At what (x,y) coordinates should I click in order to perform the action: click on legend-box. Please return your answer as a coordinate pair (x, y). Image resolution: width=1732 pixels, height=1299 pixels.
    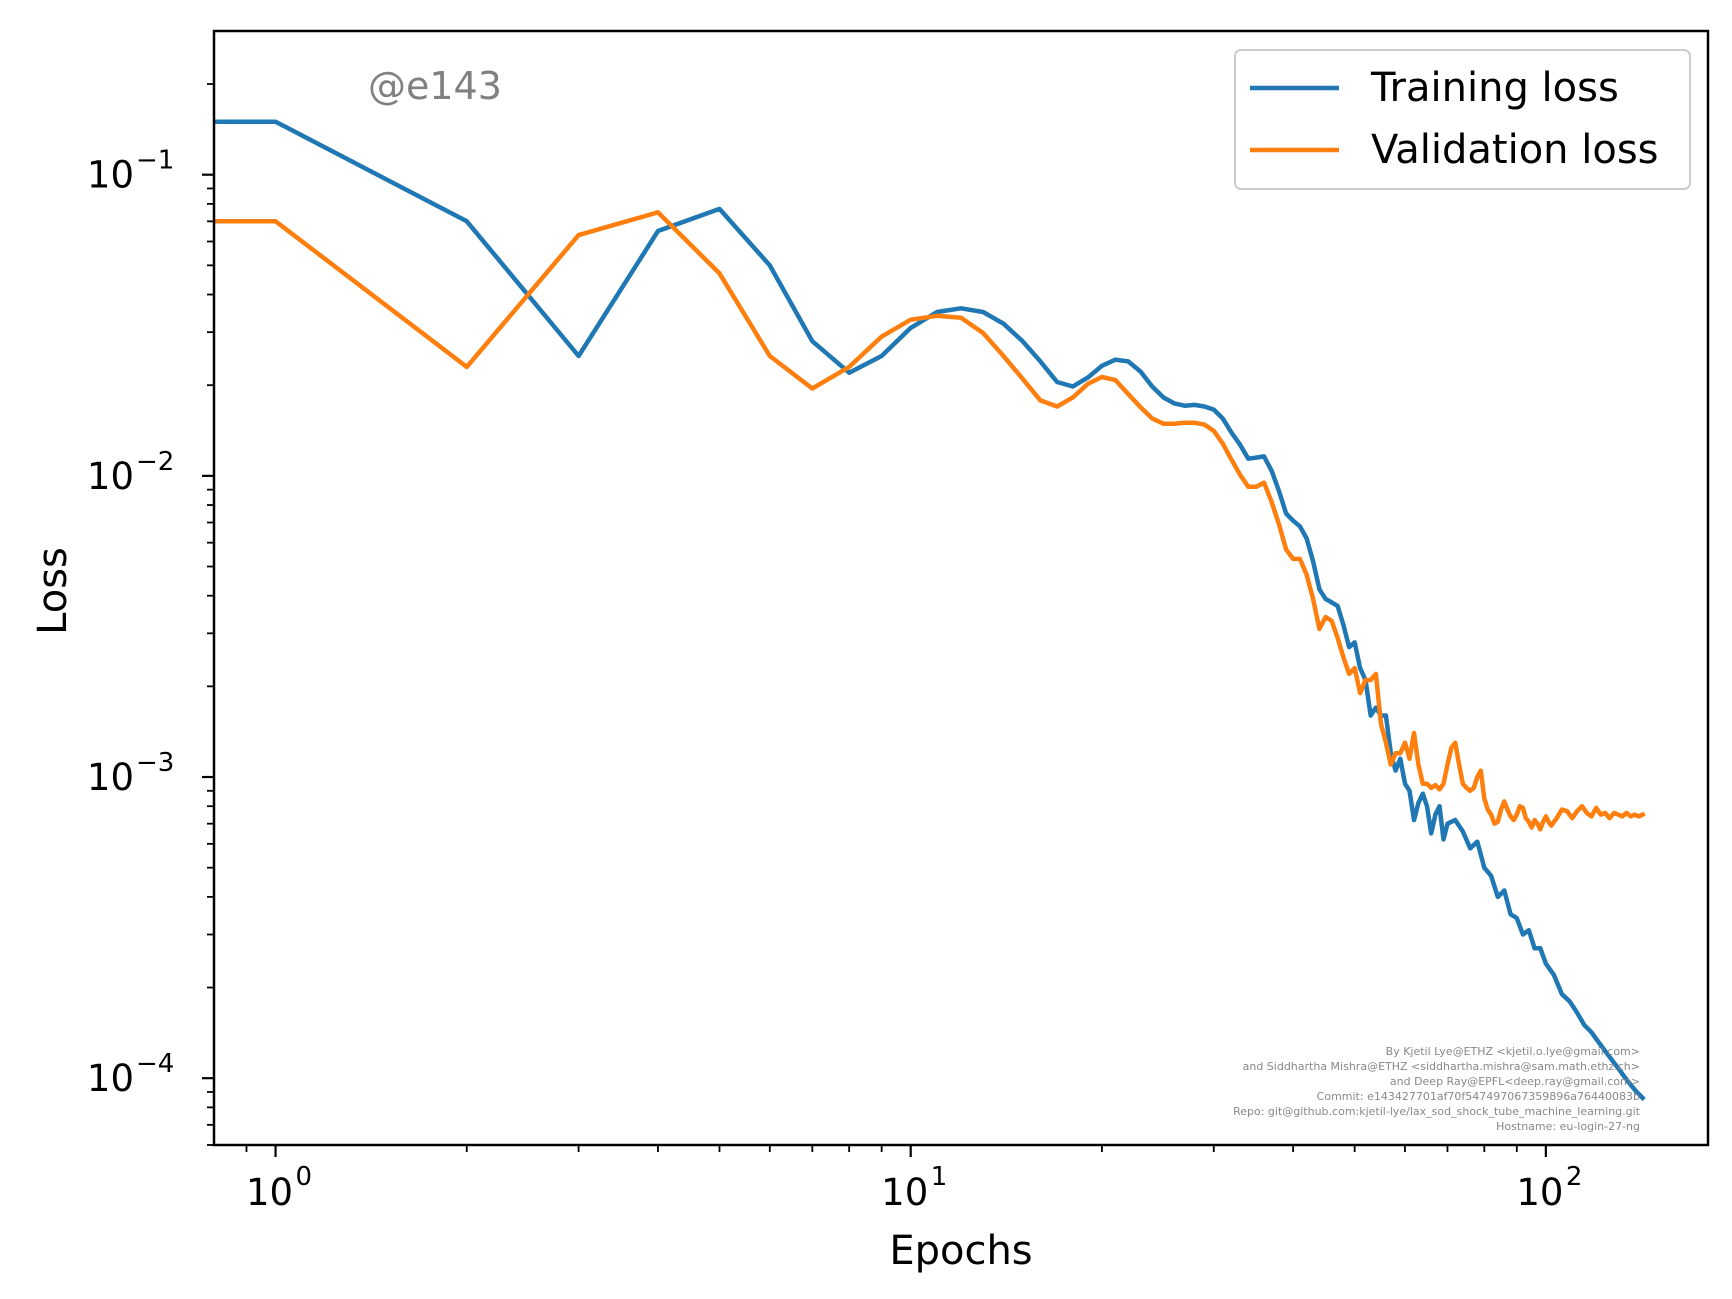
    Looking at the image, I should click on (1462, 119).